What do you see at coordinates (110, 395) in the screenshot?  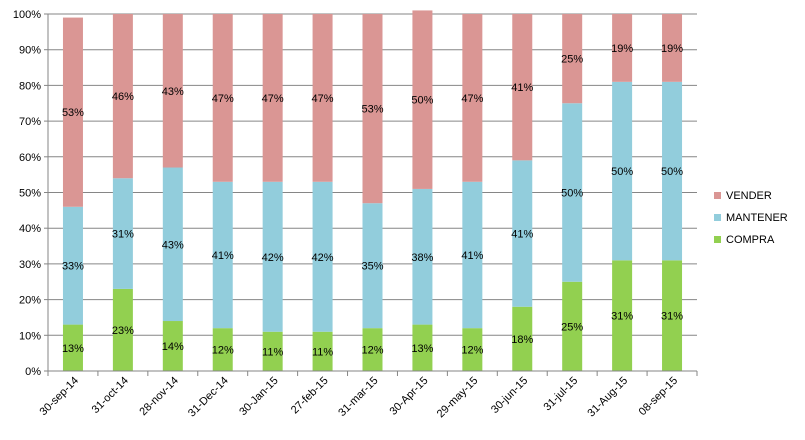 I see `x-tick-label: 31-oct-14` at bounding box center [110, 395].